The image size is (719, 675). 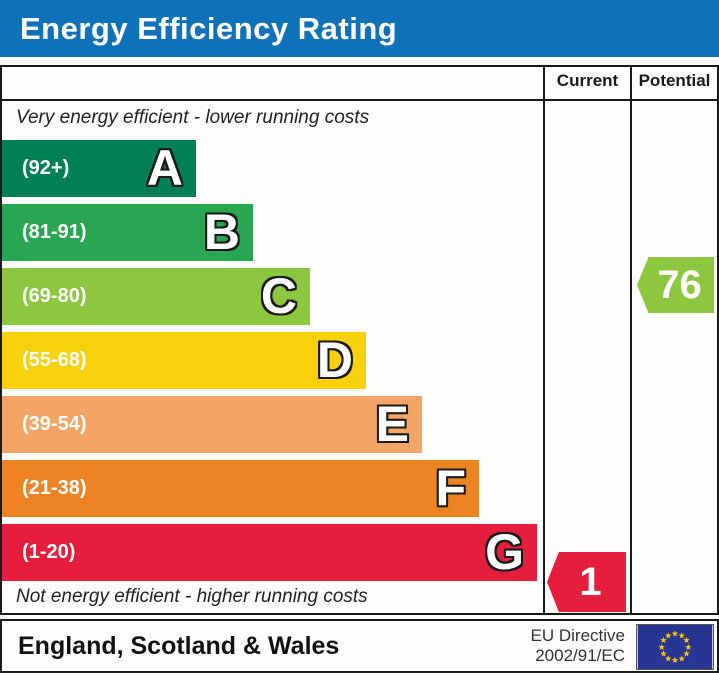 I want to click on eu-flag-field, so click(x=675, y=647).